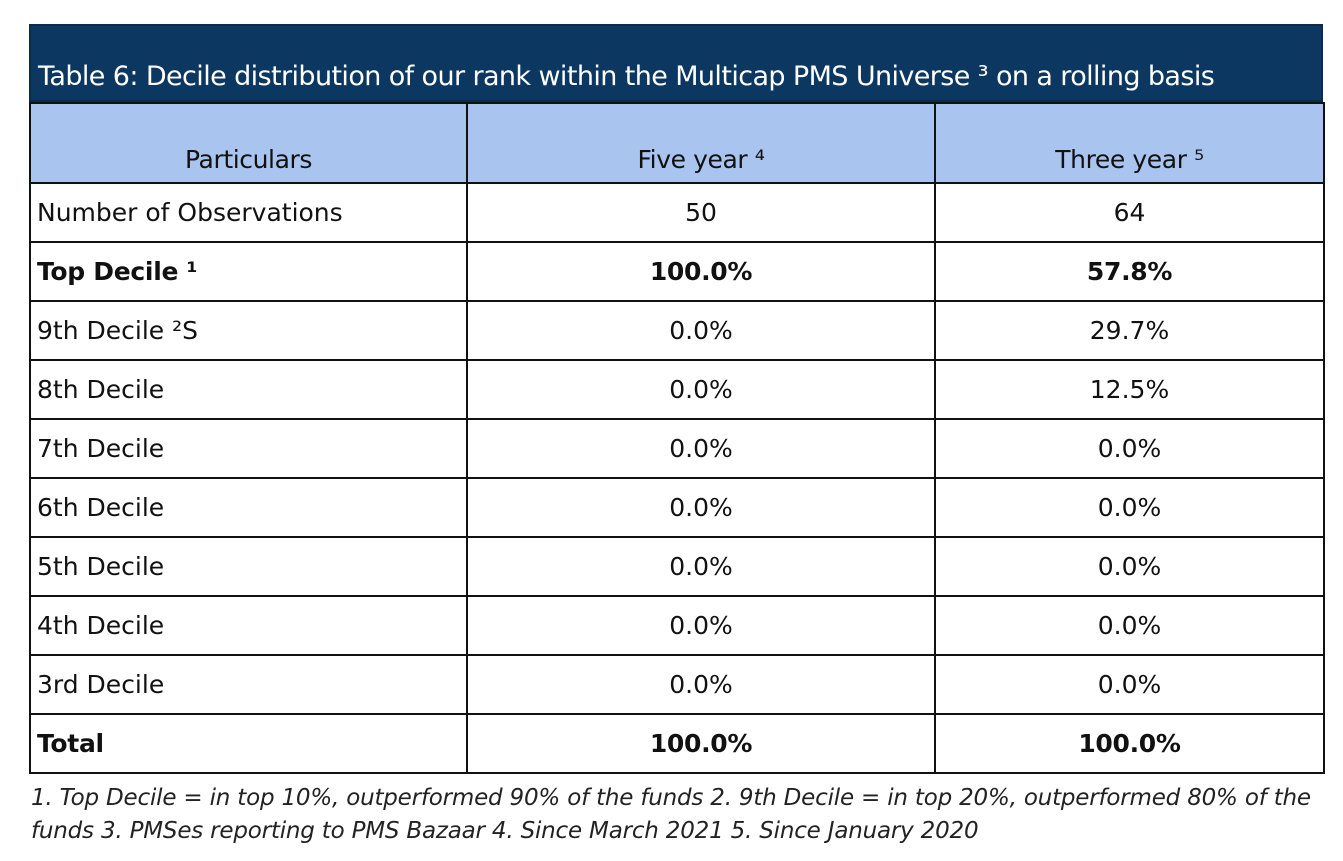 This screenshot has width=1343, height=861. I want to click on three-year-value: 57.8%, so click(1129, 271).